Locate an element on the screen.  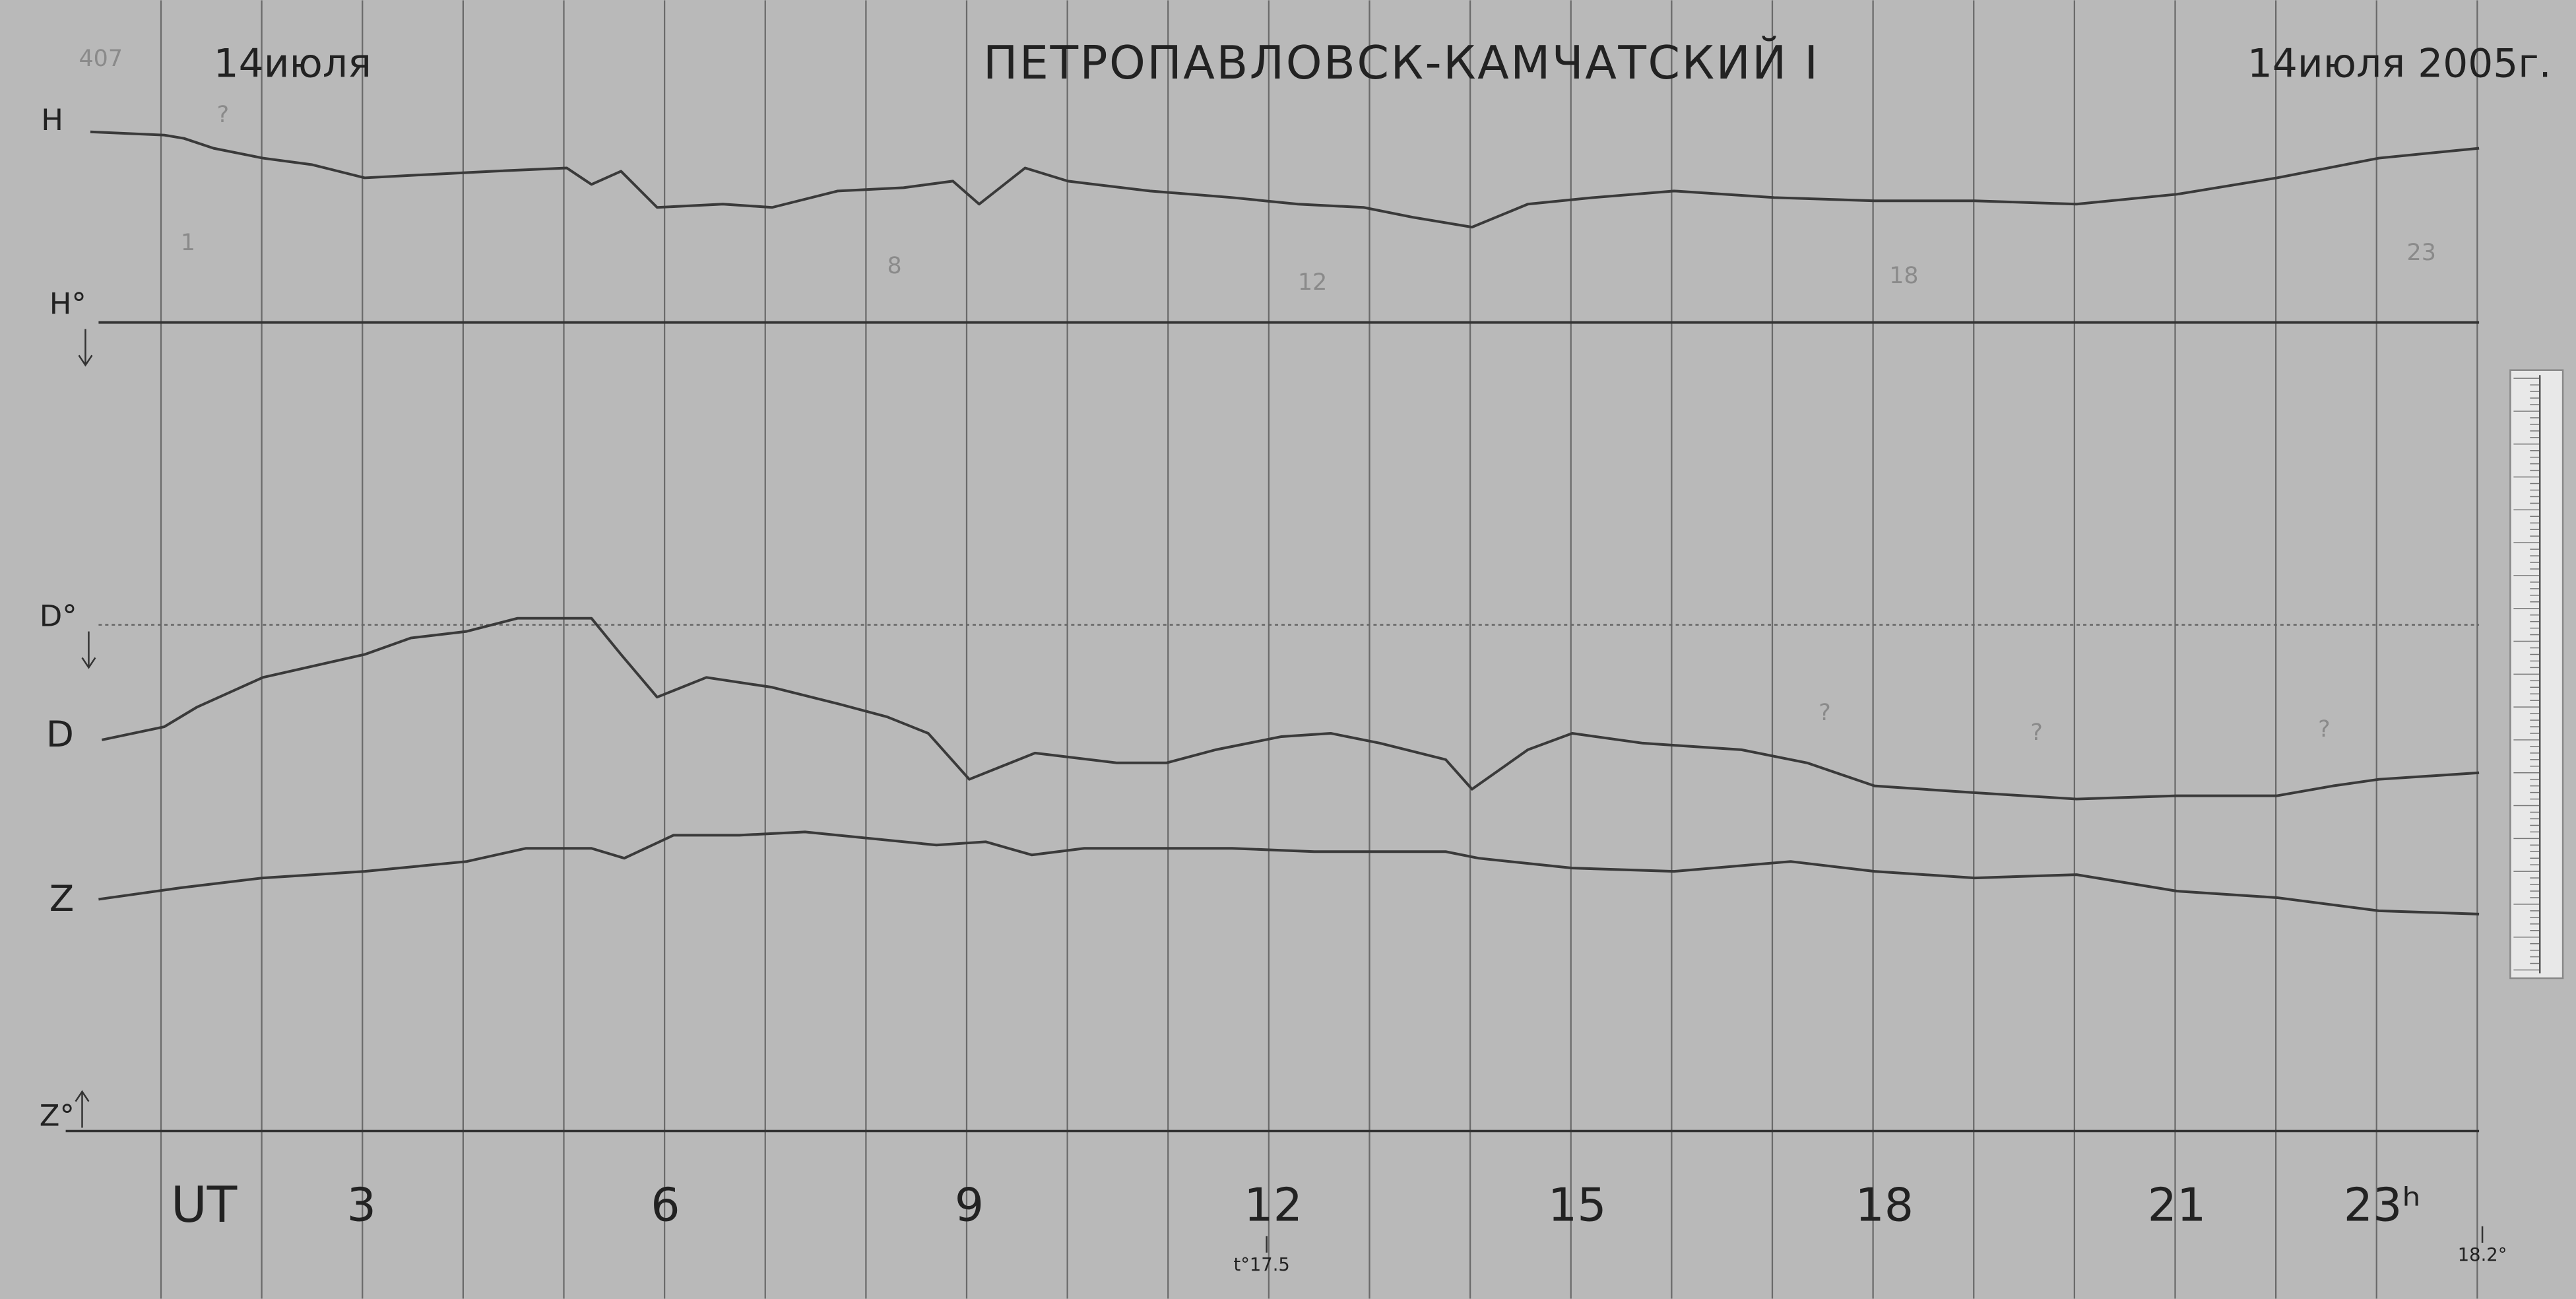
z-trace is located at coordinates (1289, 873).